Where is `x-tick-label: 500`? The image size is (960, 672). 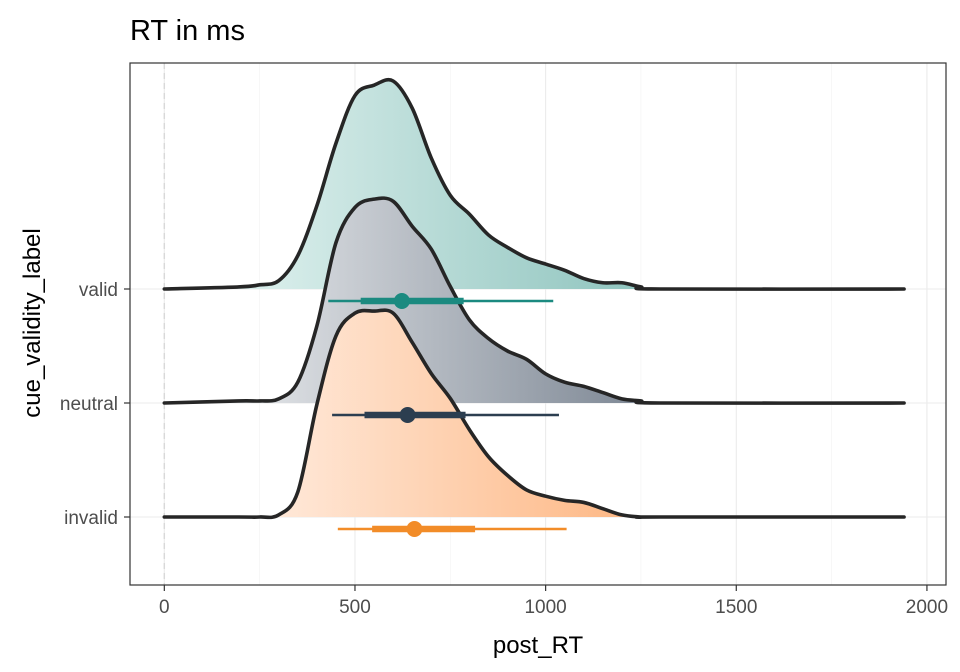 x-tick-label: 500 is located at coordinates (355, 607).